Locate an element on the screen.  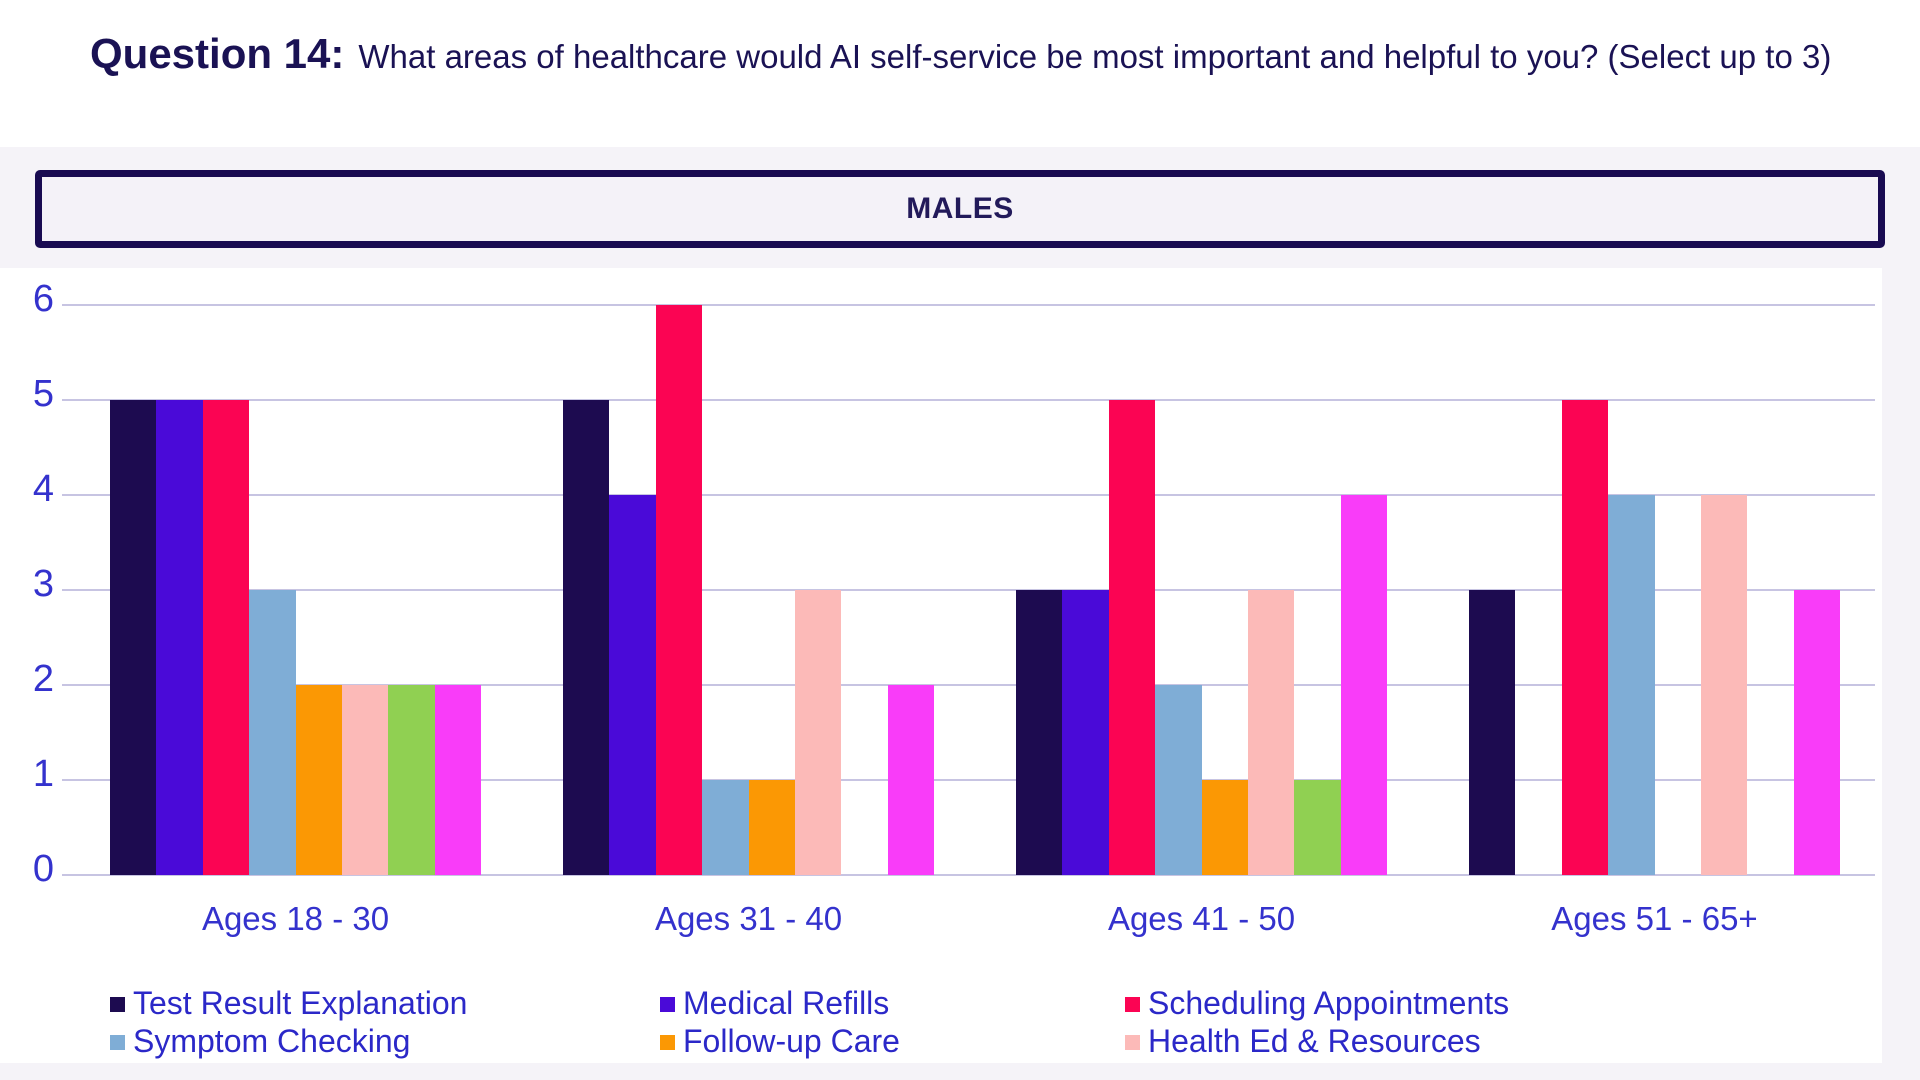
legend-item-label: Medical Refills is located at coordinates (786, 1002).